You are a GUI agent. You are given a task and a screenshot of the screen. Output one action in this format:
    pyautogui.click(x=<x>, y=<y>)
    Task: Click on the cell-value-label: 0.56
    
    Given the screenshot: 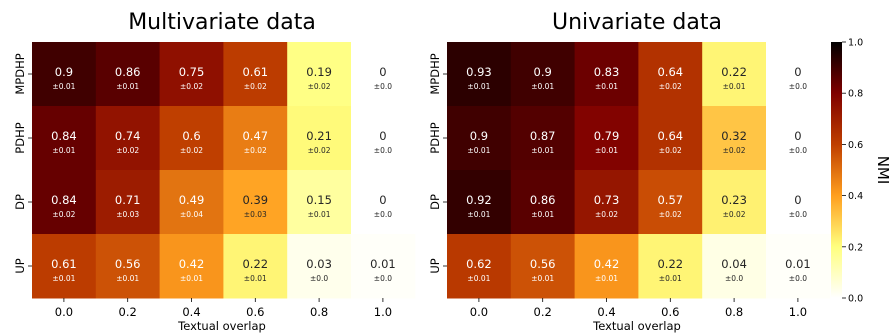 What is the action you would take?
    pyautogui.click(x=128, y=264)
    